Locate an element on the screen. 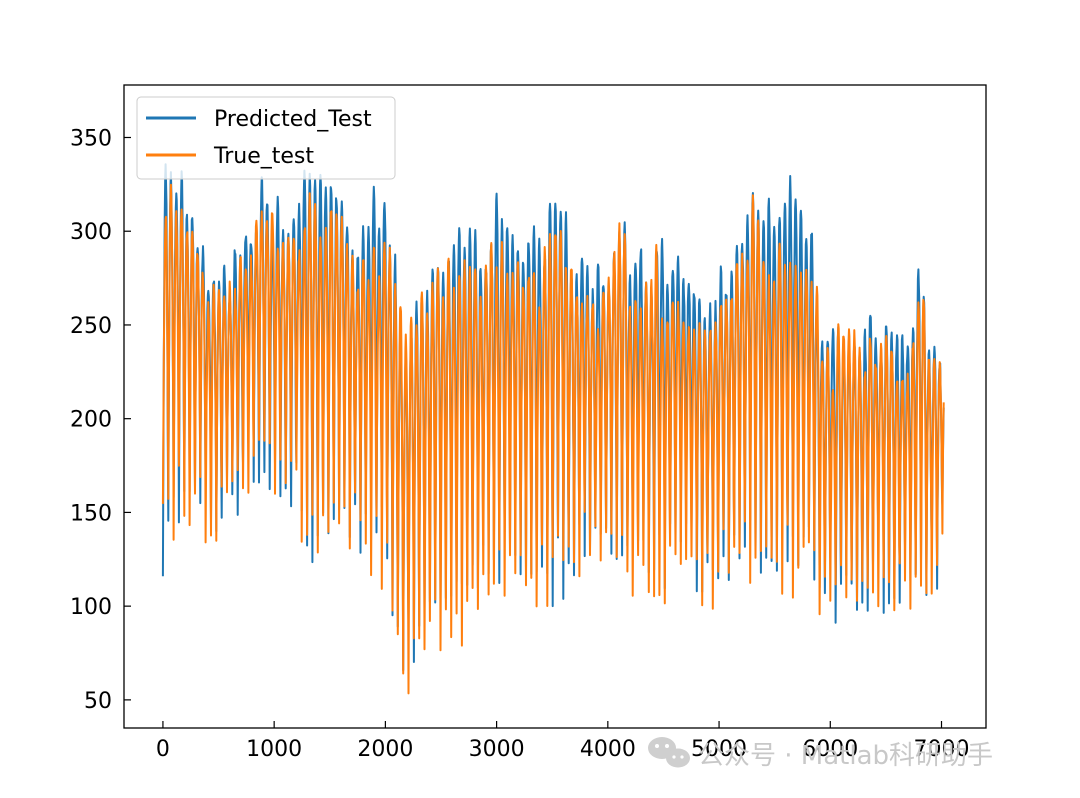  x-tick-label: 6000 is located at coordinates (830, 749).